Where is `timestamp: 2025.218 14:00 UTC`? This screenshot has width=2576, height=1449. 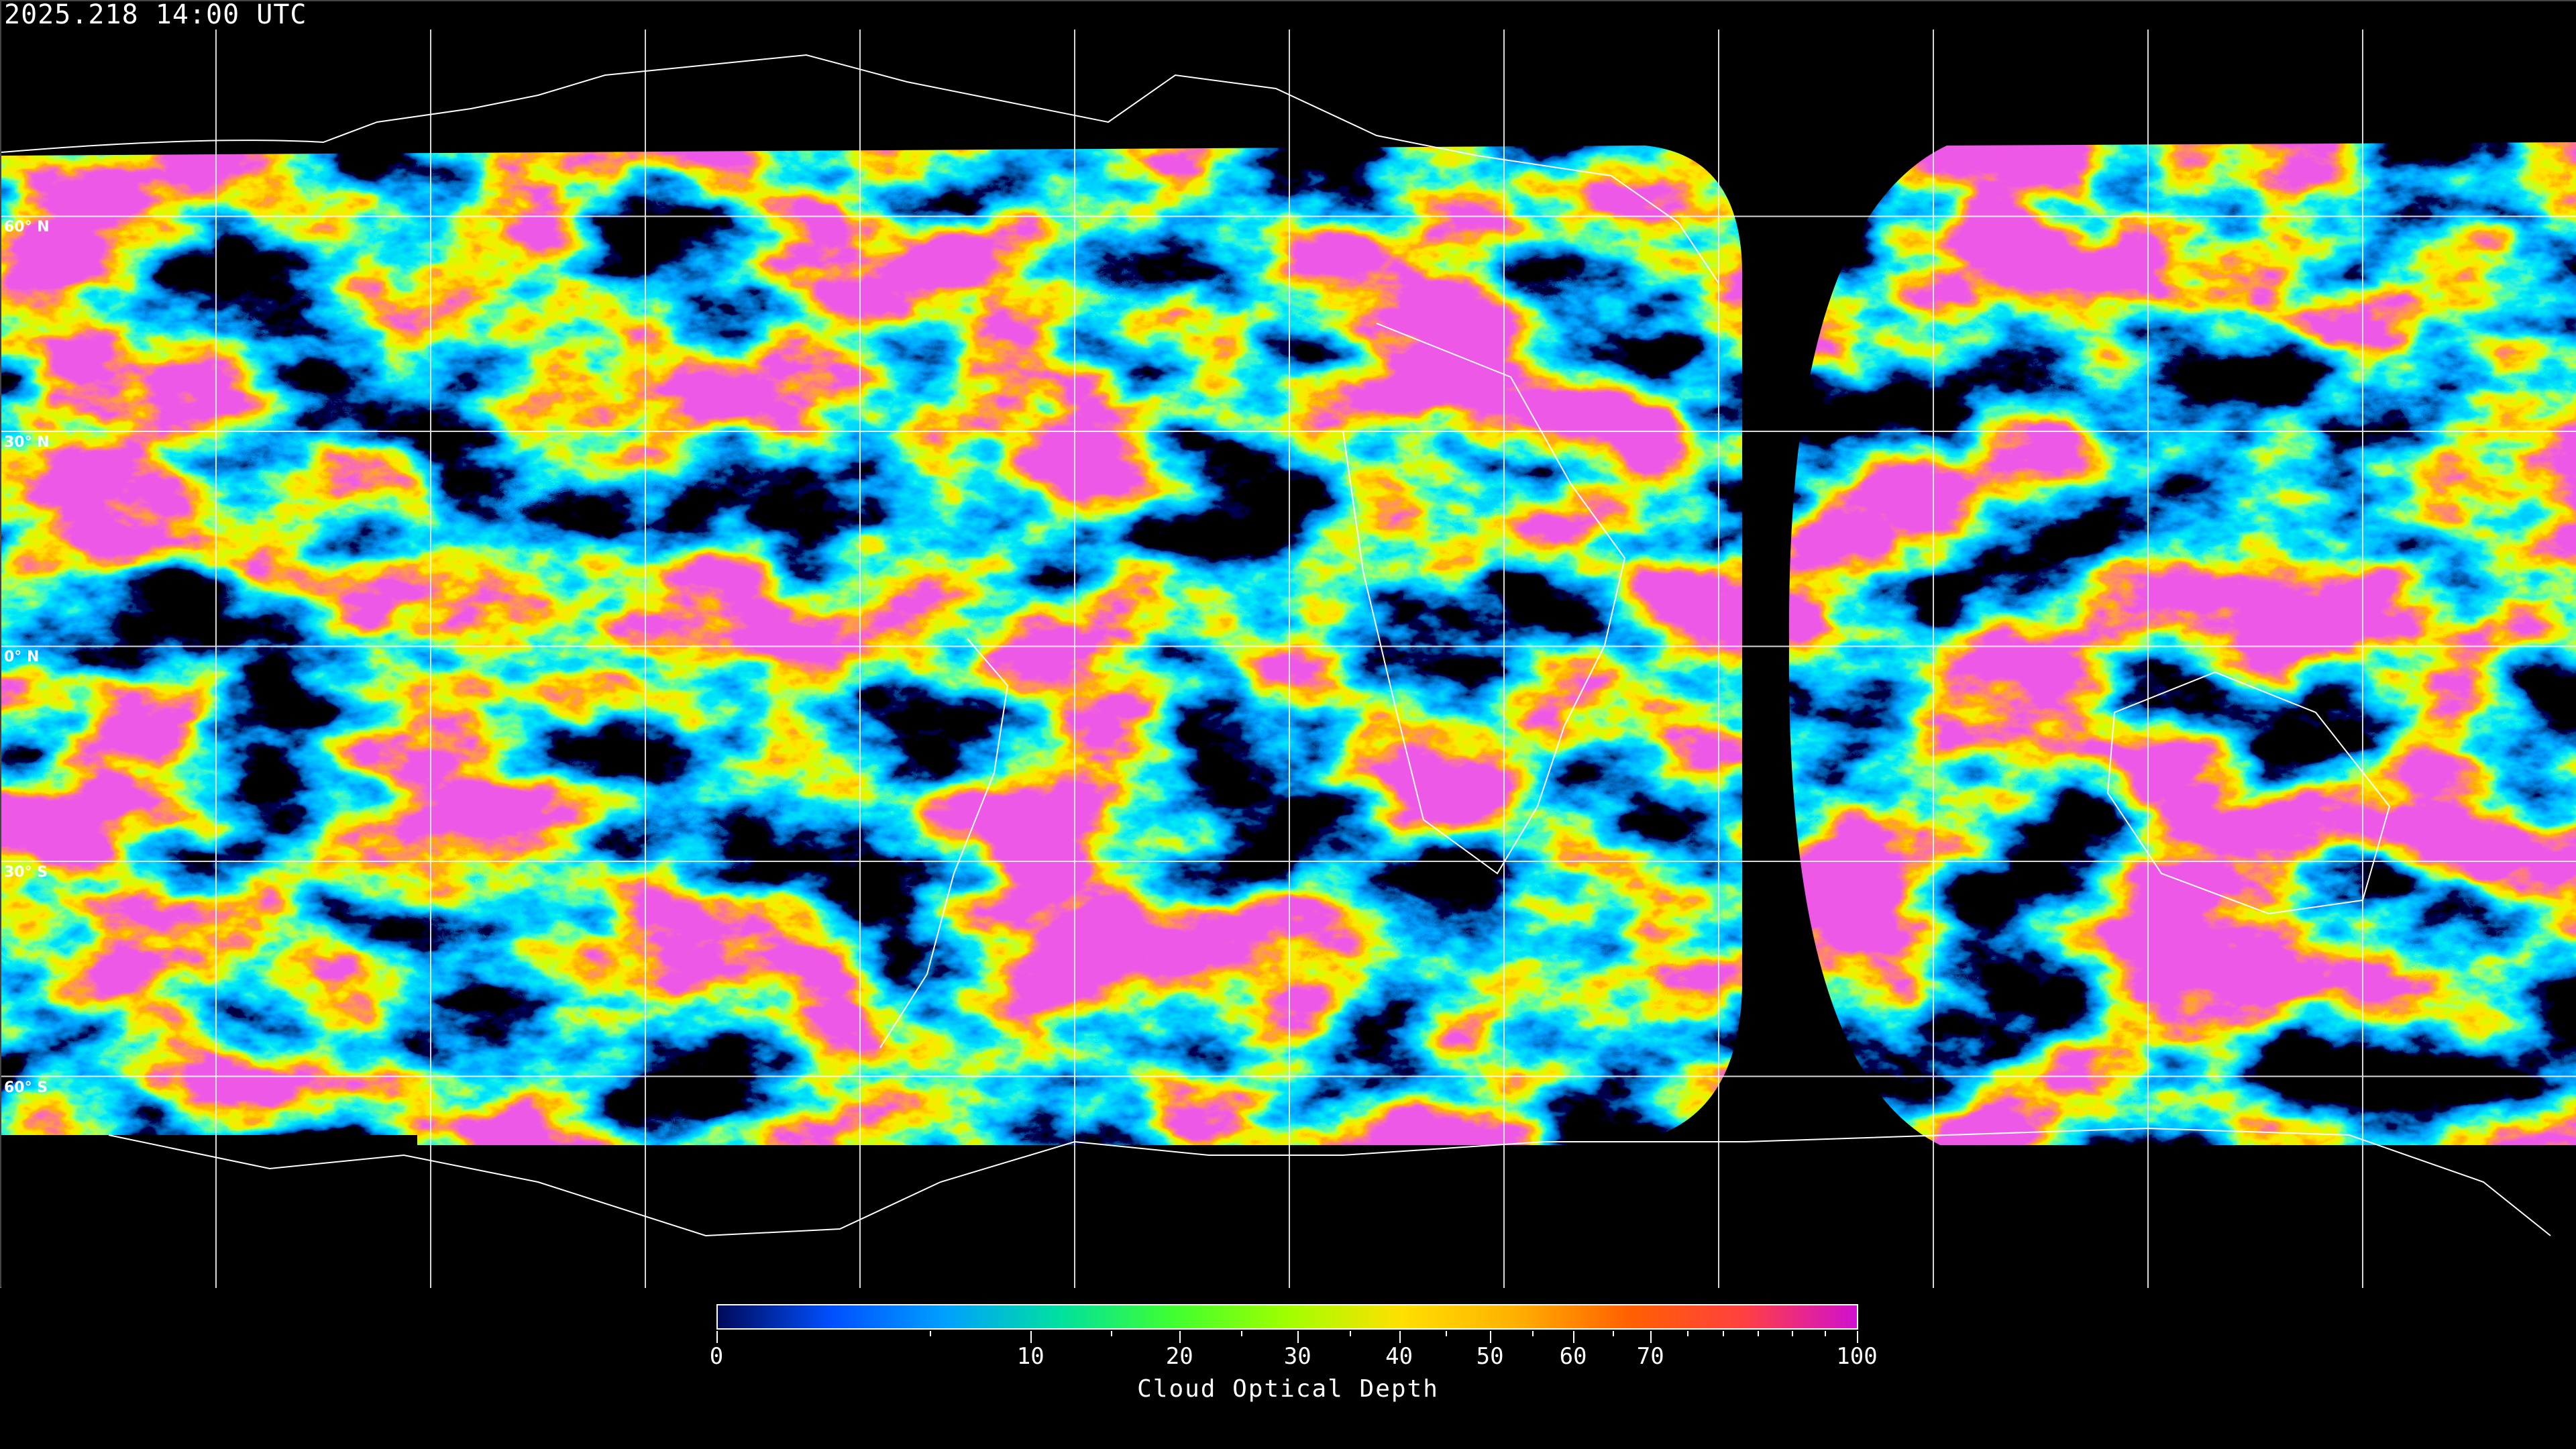
timestamp: 2025.218 14:00 UTC is located at coordinates (155, 15).